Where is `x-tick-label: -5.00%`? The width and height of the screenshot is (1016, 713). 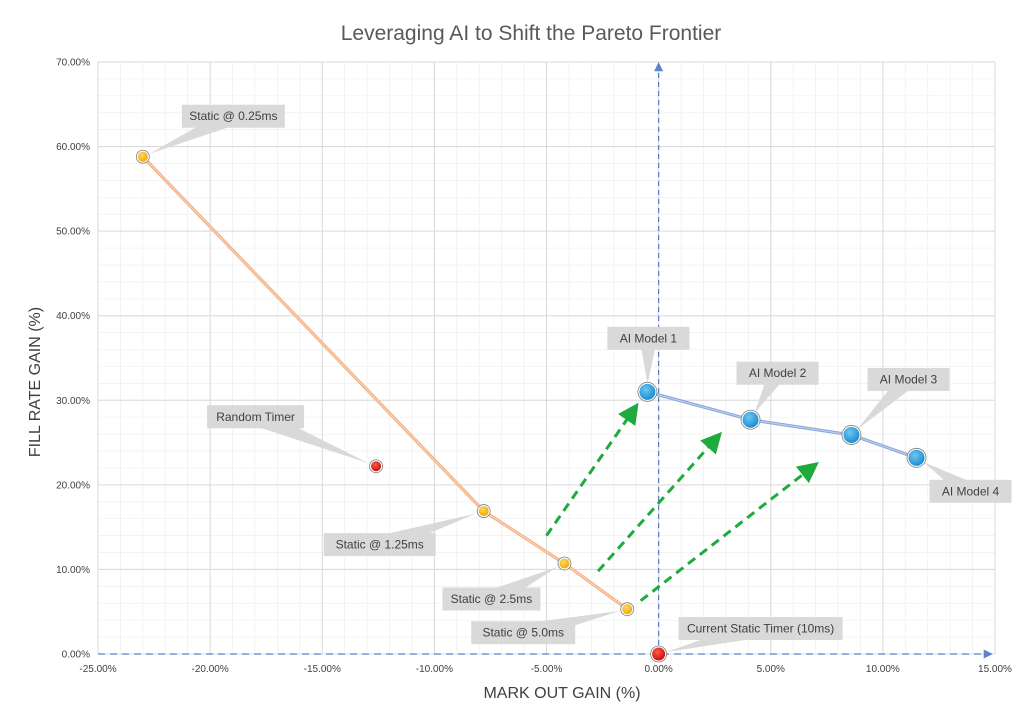
x-tick-label: -5.00% is located at coordinates (547, 669).